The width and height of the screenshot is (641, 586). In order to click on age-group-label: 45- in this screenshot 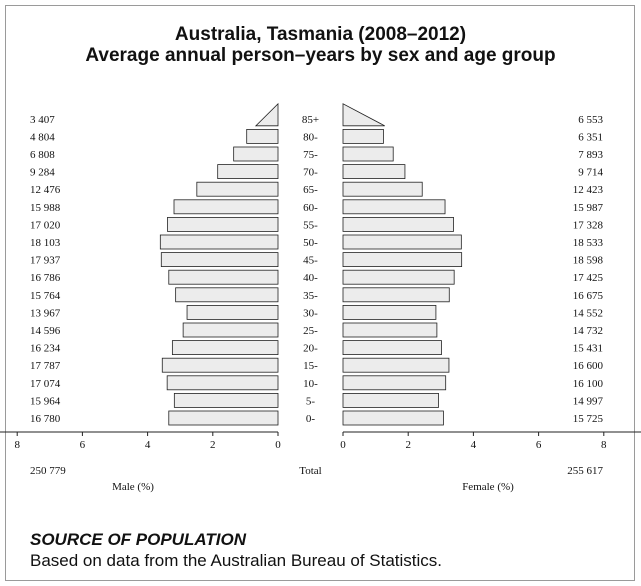, I will do `click(310, 261)`.